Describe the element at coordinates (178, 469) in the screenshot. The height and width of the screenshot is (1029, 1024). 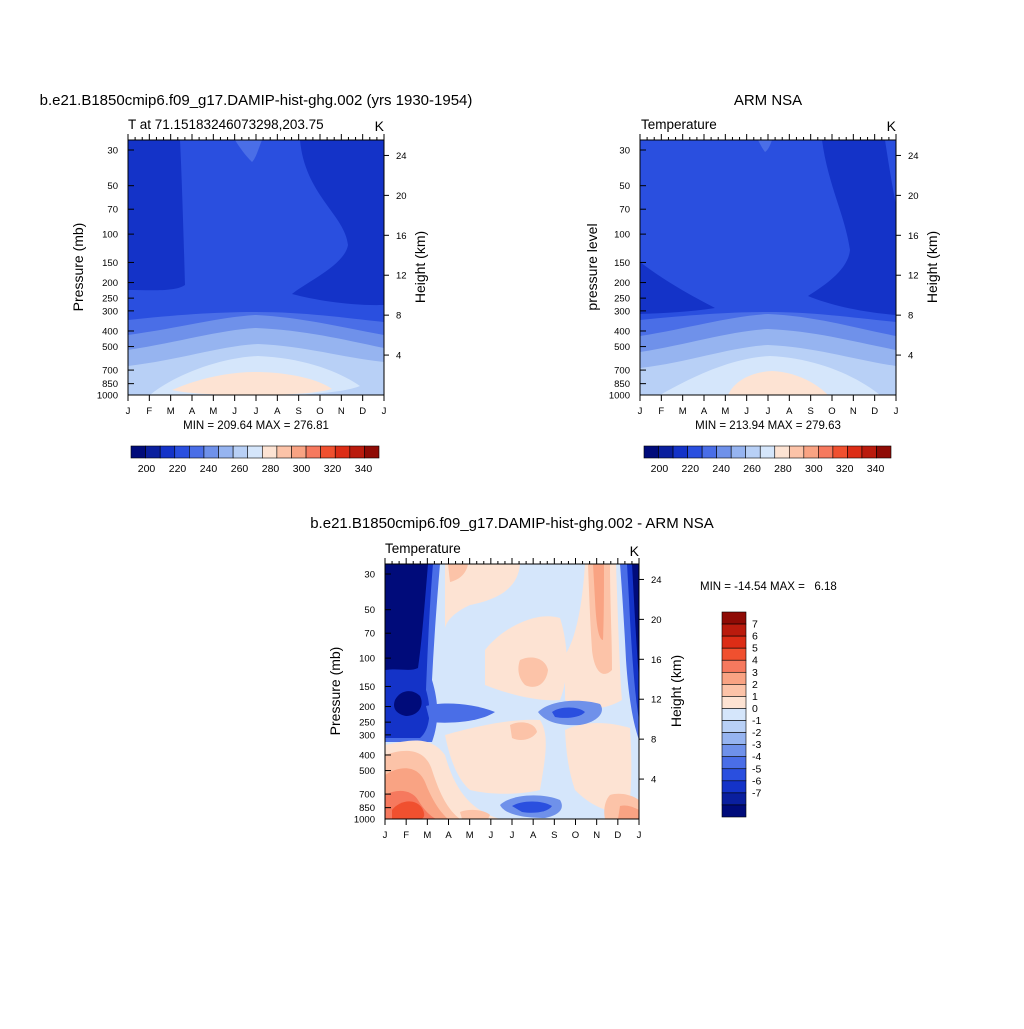
I see `panel-model-colorbar-label: 220` at that location.